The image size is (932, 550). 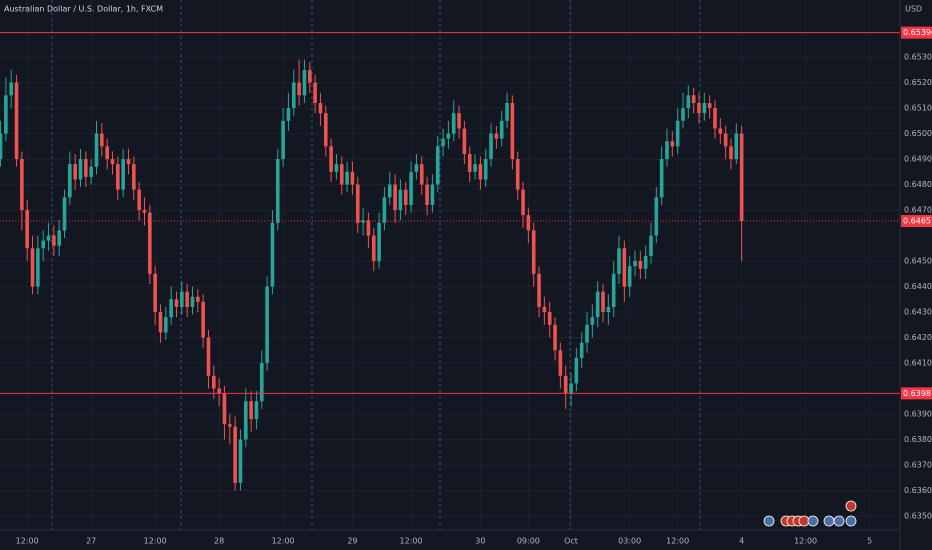 I want to click on price-label: 0.64657, so click(x=917, y=221).